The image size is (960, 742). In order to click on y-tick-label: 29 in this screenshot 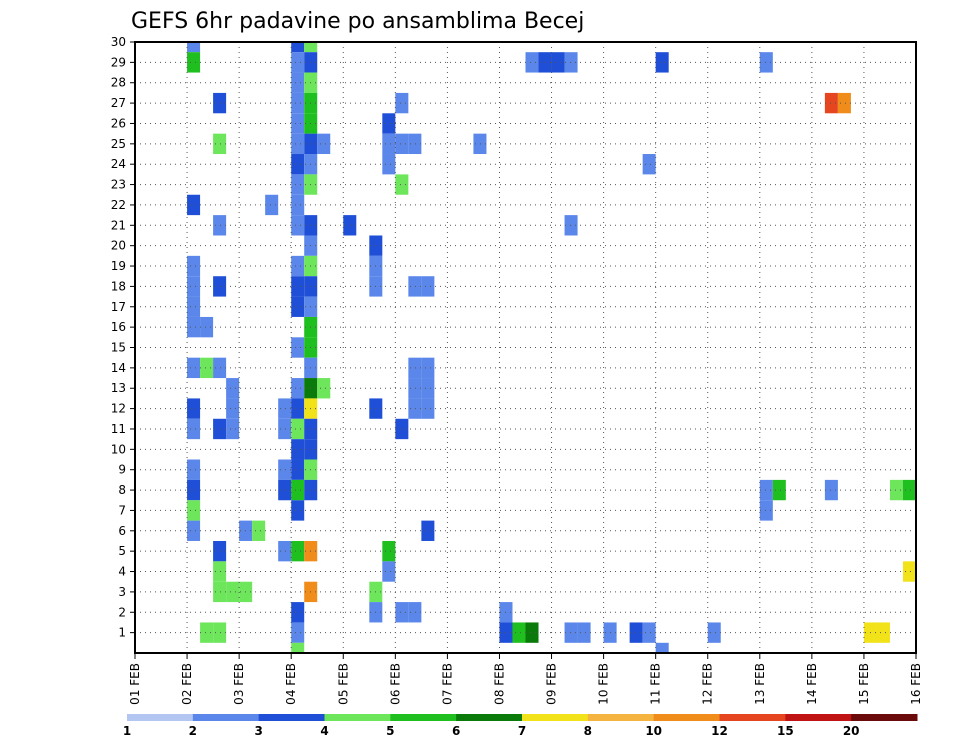, I will do `click(118, 62)`.